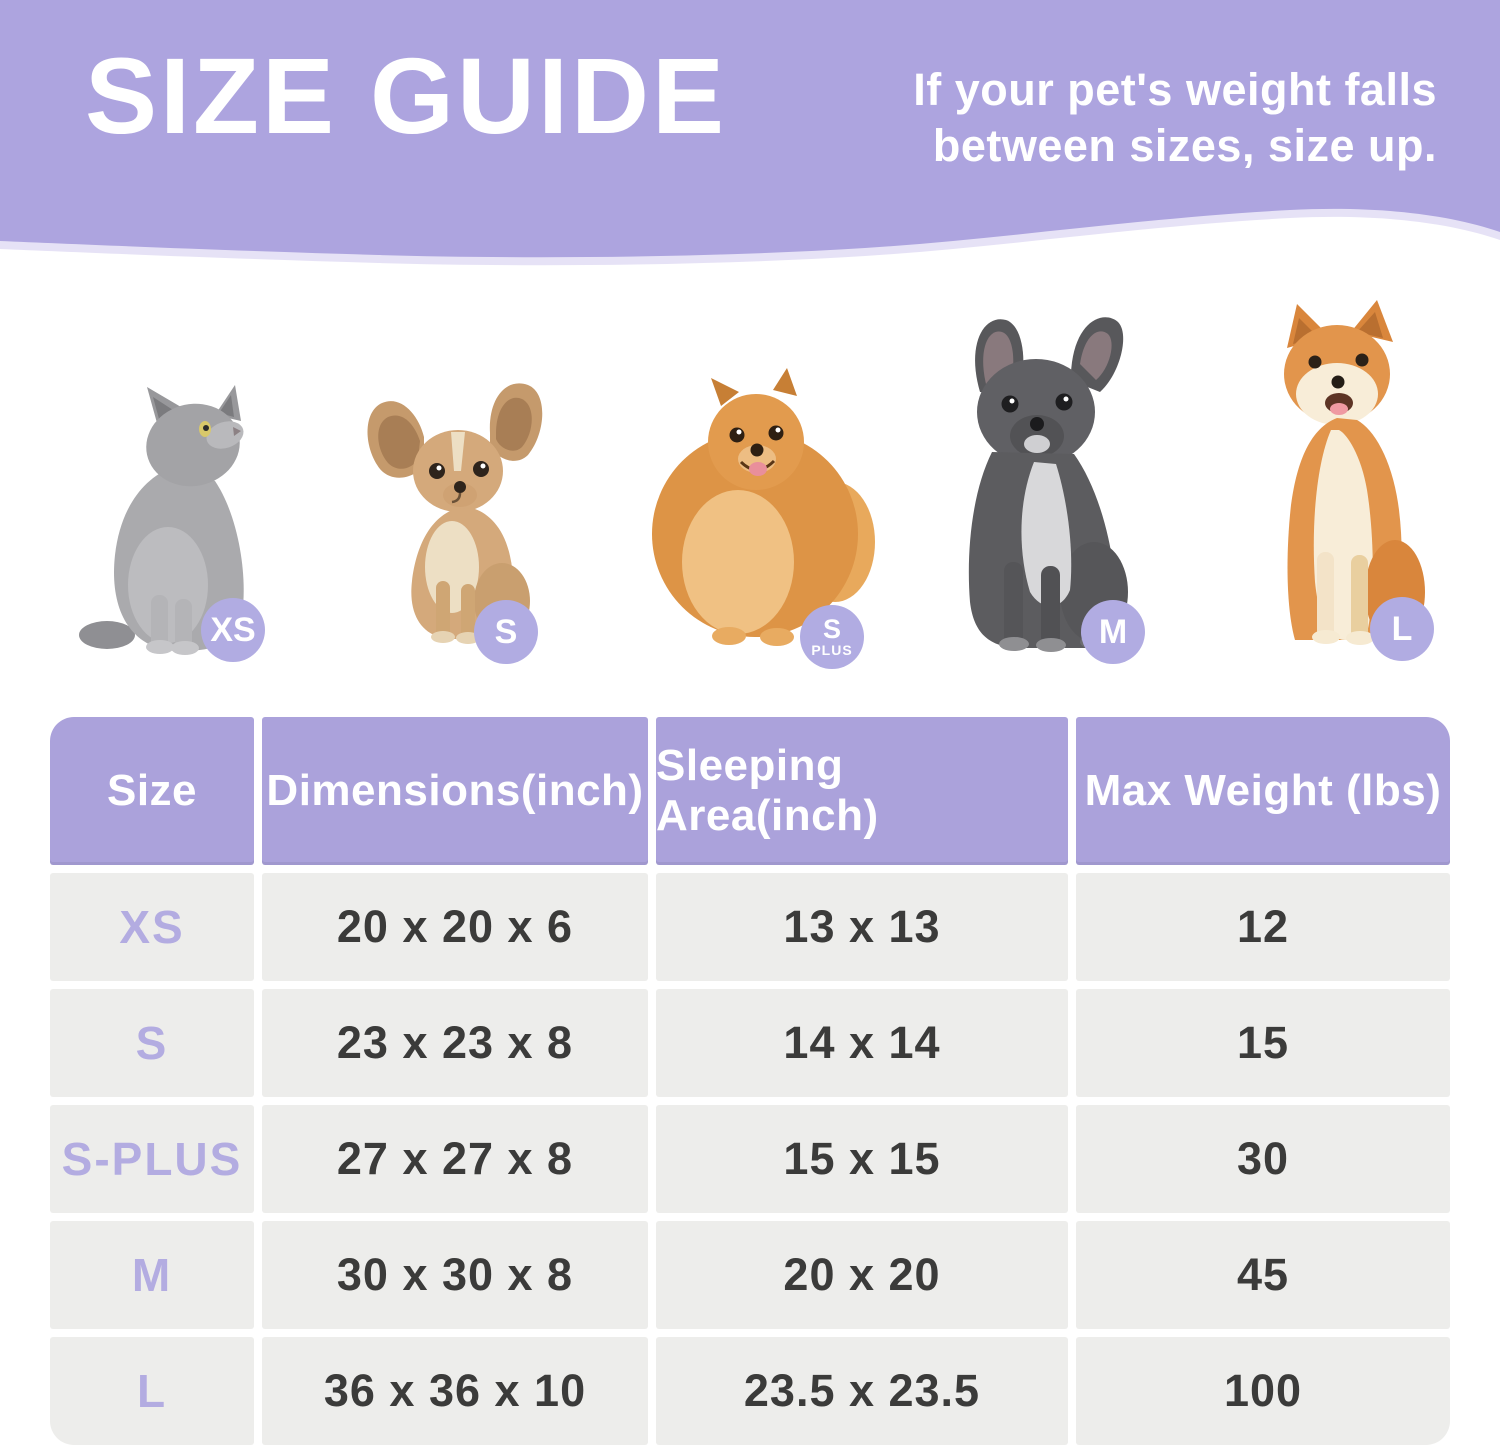  Describe the element at coordinates (862, 927) in the screenshot. I see `table-cell-sleeping-area: 13 x 13` at that location.